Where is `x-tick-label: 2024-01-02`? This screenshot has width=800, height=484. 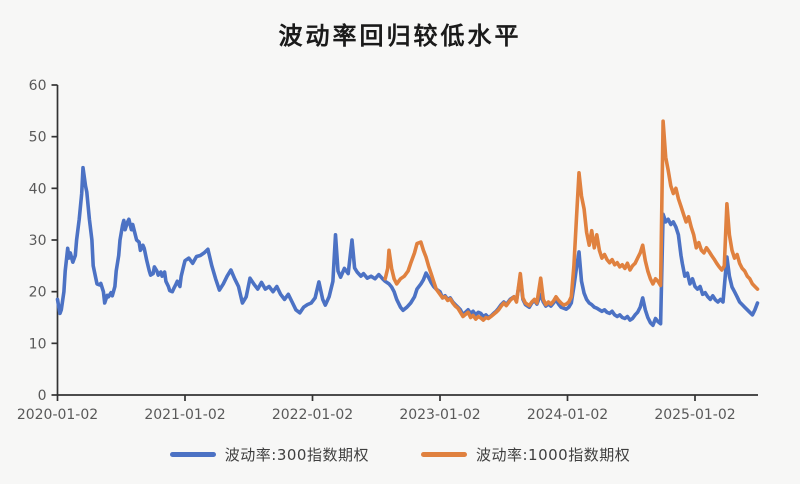 x-tick-label: 2024-01-02 is located at coordinates (567, 415).